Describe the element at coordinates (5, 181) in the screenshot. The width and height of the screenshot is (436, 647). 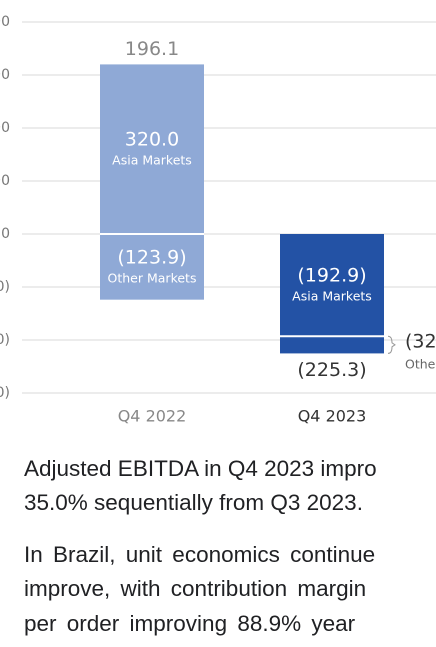
I see `y-tick-label: 100` at that location.